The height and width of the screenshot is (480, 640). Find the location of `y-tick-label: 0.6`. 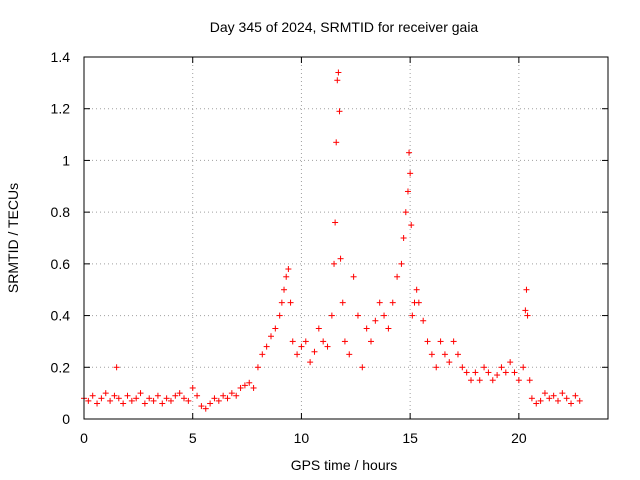

y-tick-label: 0.6 is located at coordinates (61, 264).